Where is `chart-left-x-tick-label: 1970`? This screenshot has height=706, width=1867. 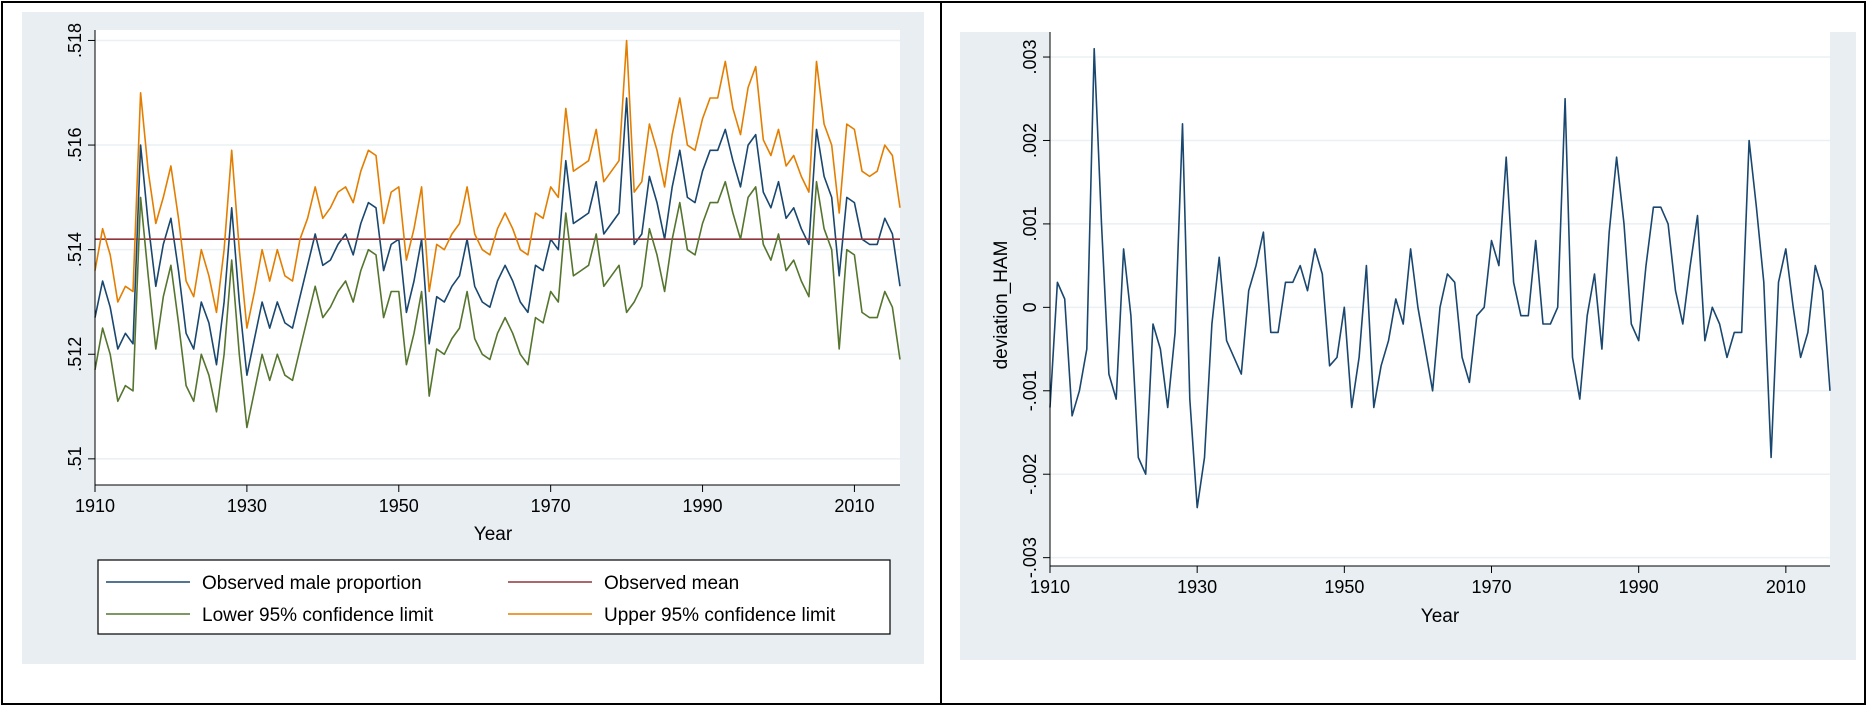 chart-left-x-tick-label: 1970 is located at coordinates (551, 506).